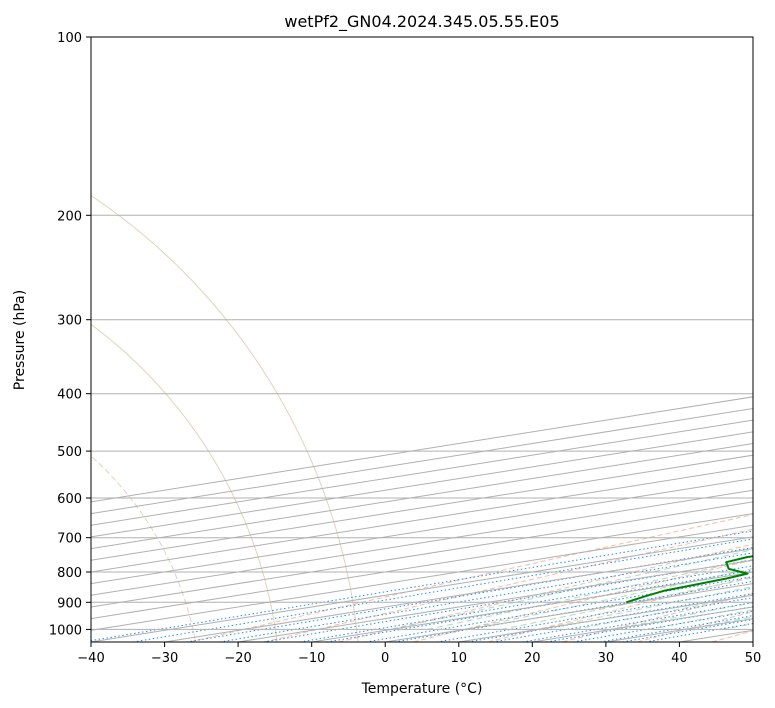 This screenshot has height=708, width=775. What do you see at coordinates (419, 654) in the screenshot?
I see `x-axis: −40 −30 −20 −10 0 10 20 30 40 50` at bounding box center [419, 654].